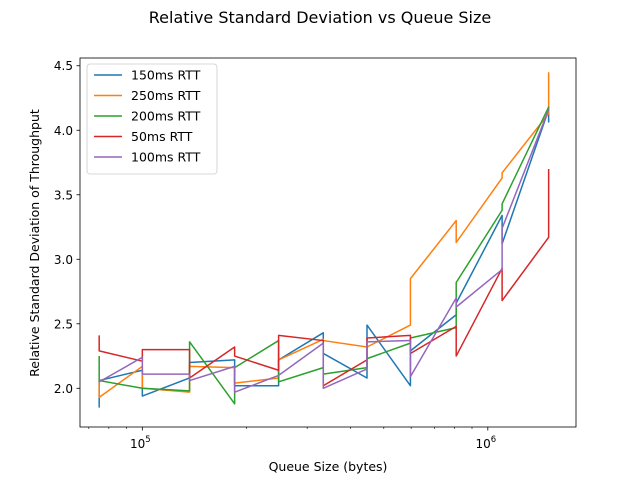 The height and width of the screenshot is (480, 640). I want to click on x-tick-label: 10⁵, so click(140, 443).